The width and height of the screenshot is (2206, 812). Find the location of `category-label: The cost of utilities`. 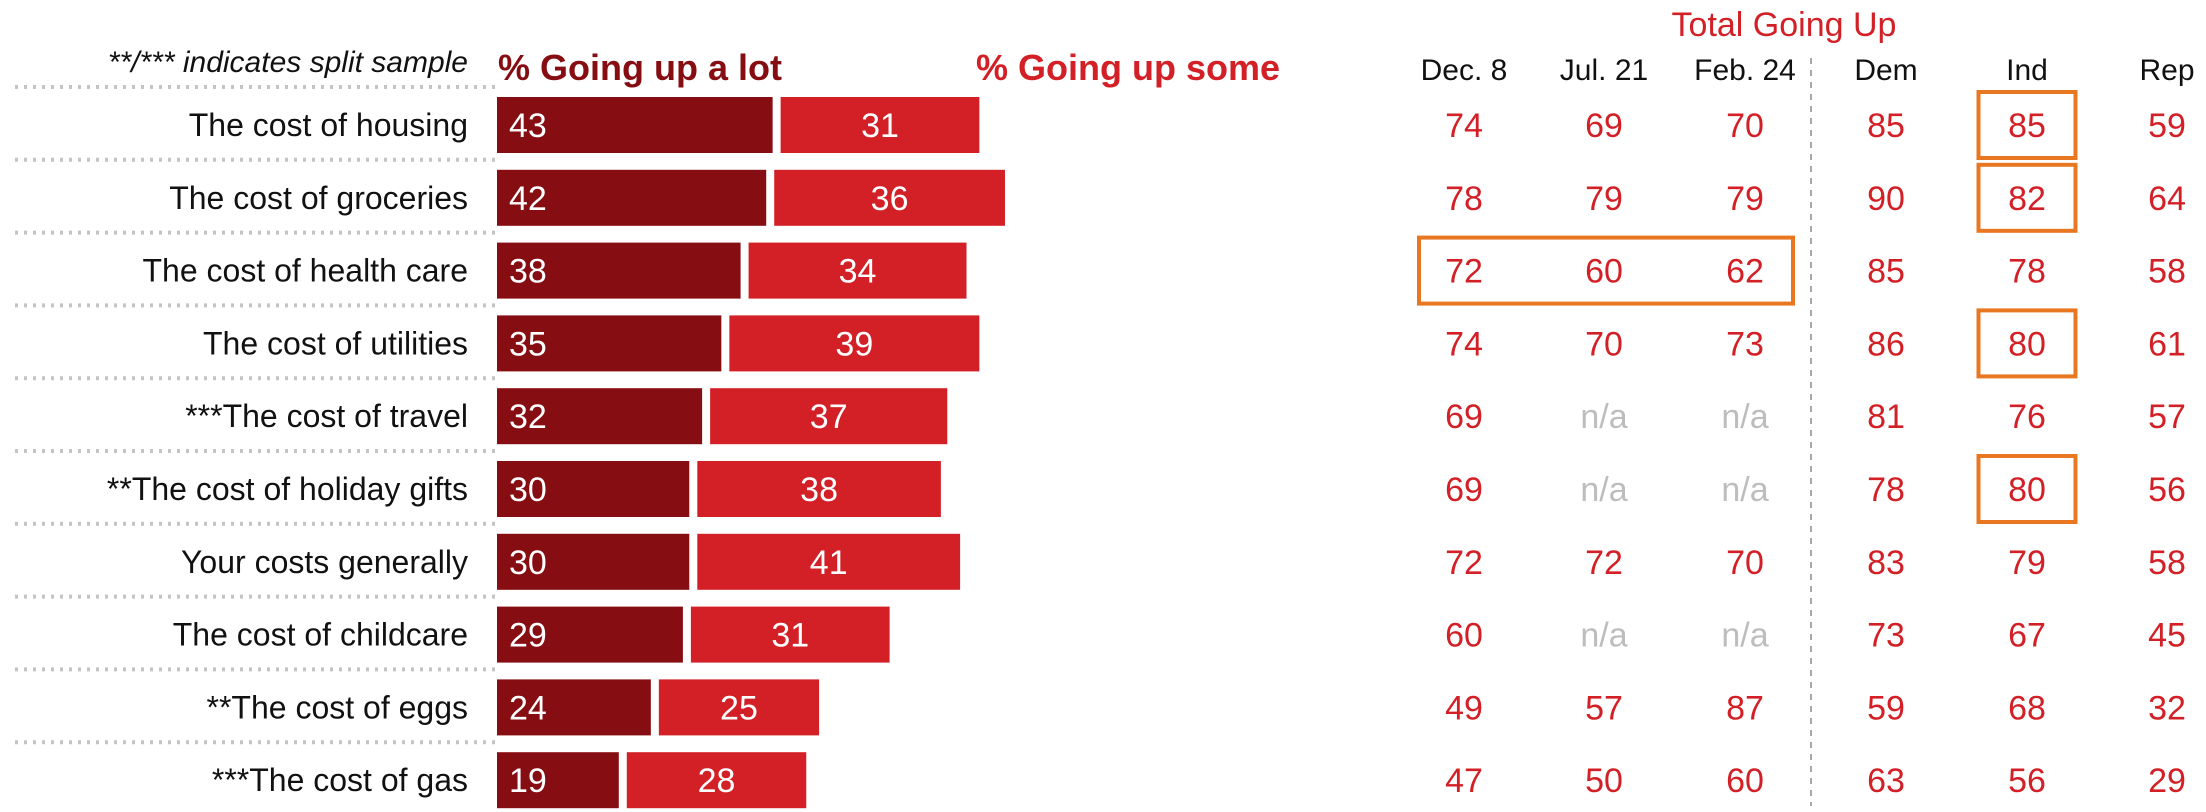

category-label: The cost of utilities is located at coordinates (335, 343).